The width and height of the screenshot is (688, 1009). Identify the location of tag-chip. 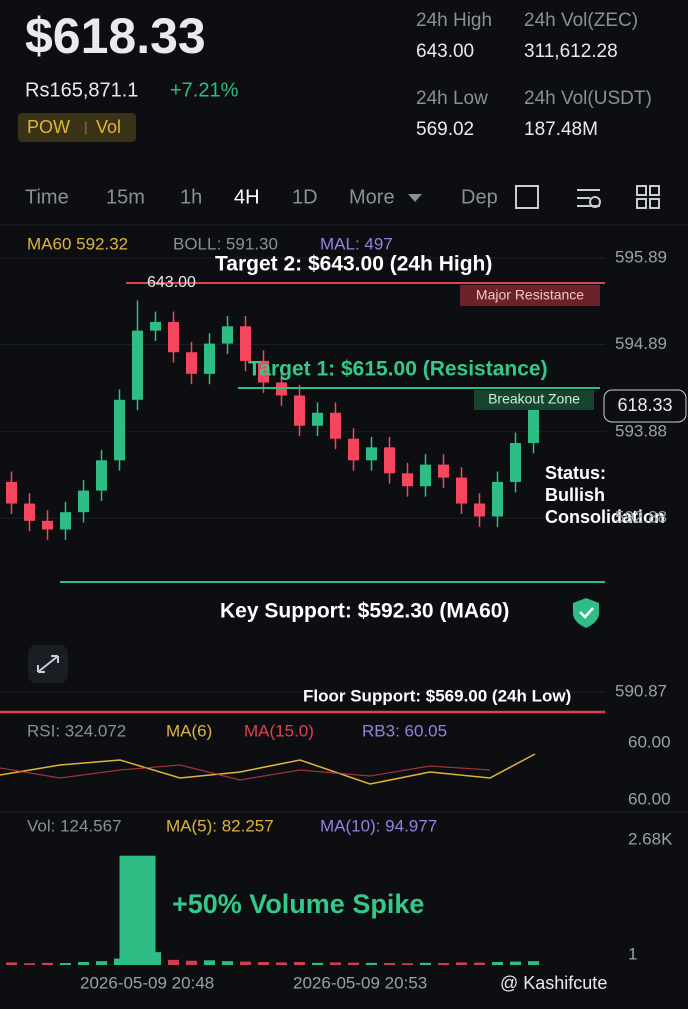
(77, 127).